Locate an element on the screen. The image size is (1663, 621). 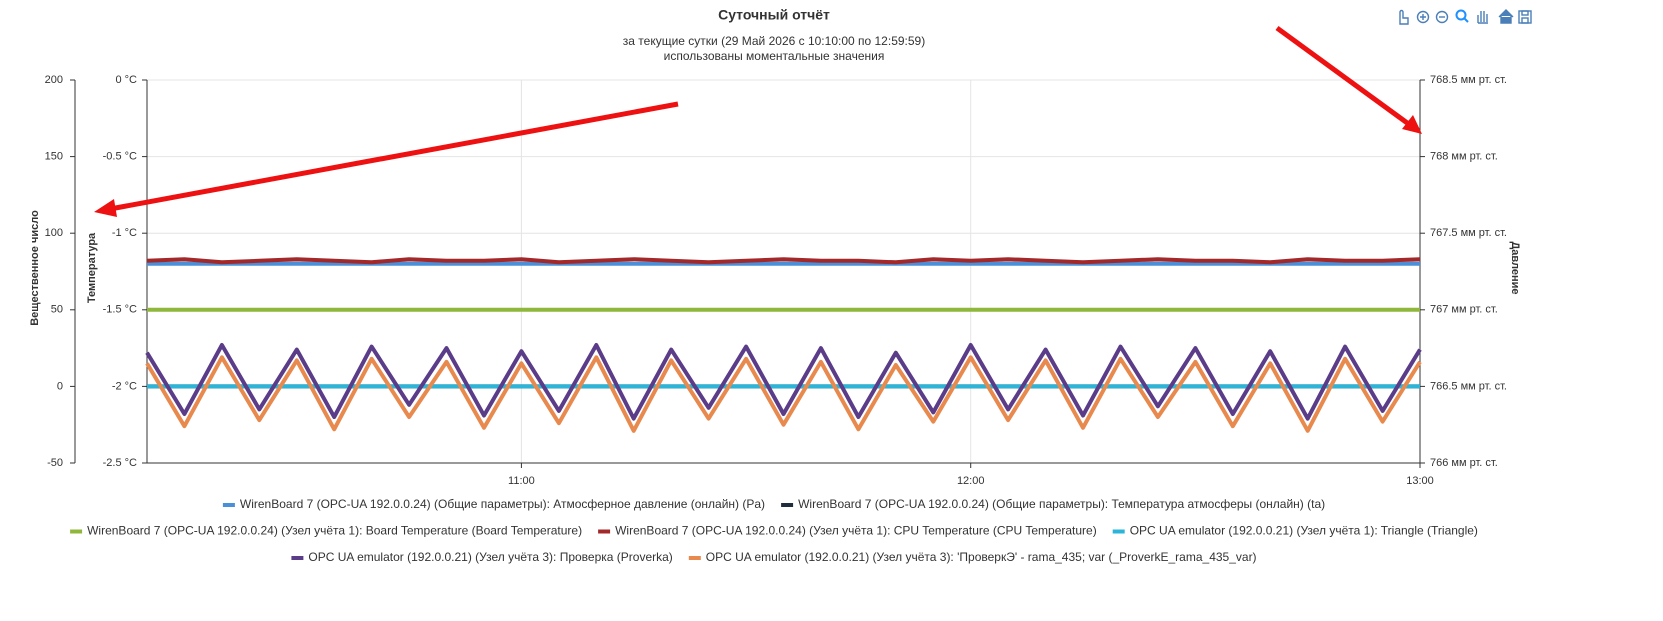
y3-tick-label: 50 is located at coordinates (57, 310).